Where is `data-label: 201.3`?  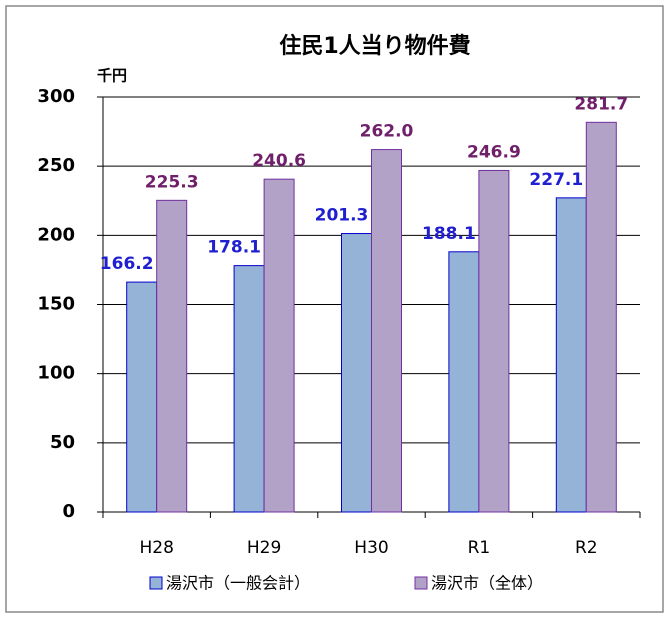 data-label: 201.3 is located at coordinates (342, 216).